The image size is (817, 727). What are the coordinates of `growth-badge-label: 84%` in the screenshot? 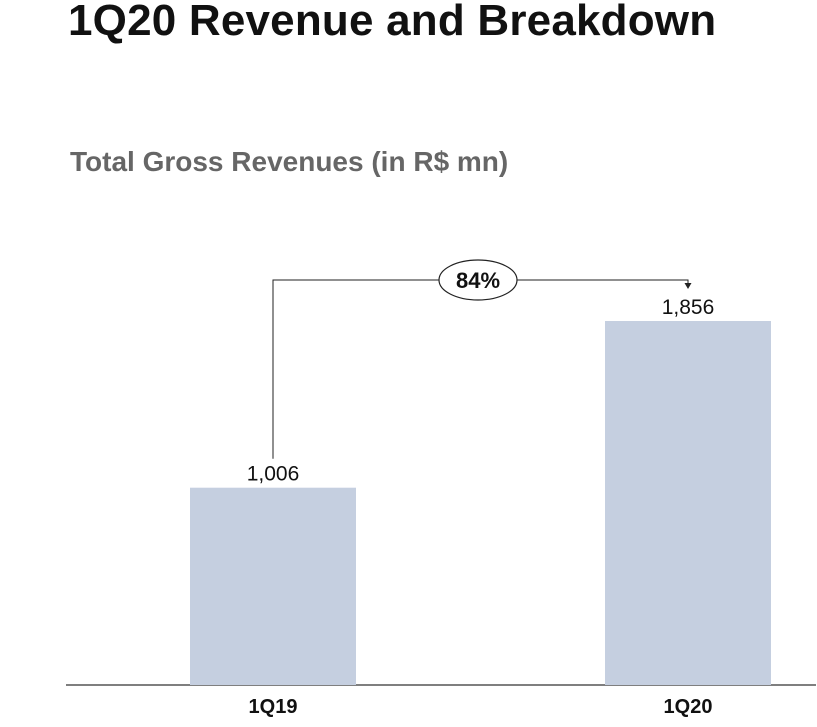 It's located at (478, 280).